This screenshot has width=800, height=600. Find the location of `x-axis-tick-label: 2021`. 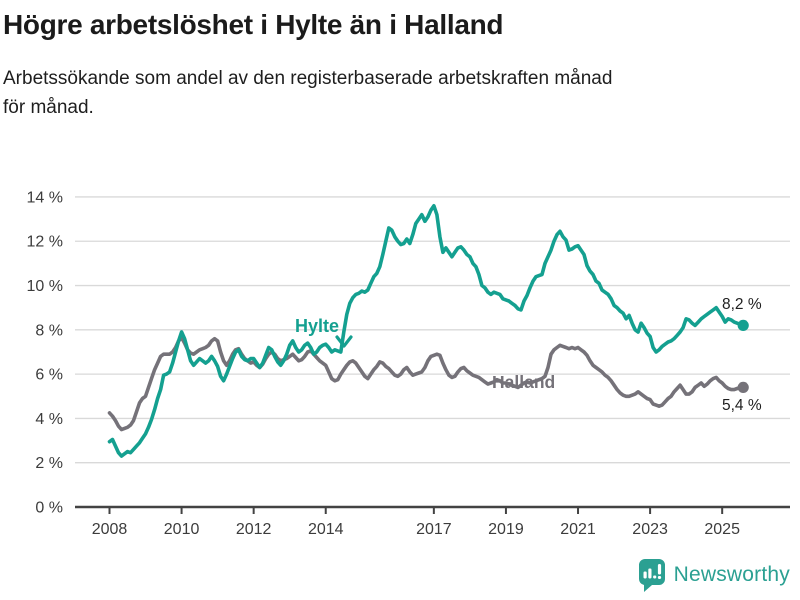

x-axis-tick-label: 2021 is located at coordinates (578, 529).